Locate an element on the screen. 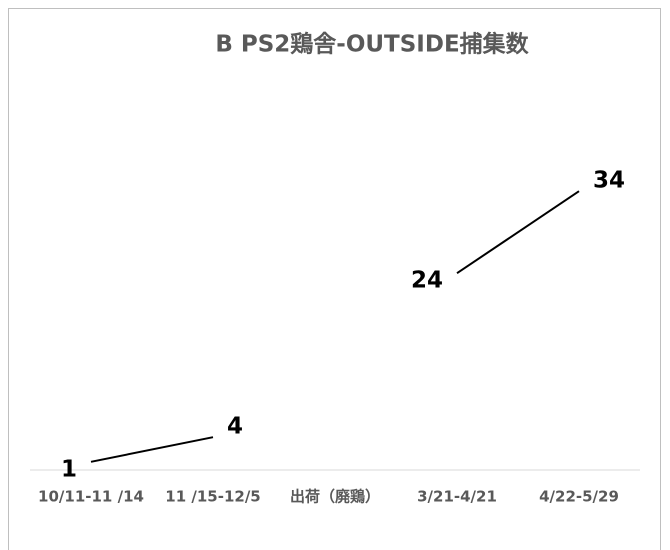  x-tick-label: 3/21-4/21 is located at coordinates (457, 497).